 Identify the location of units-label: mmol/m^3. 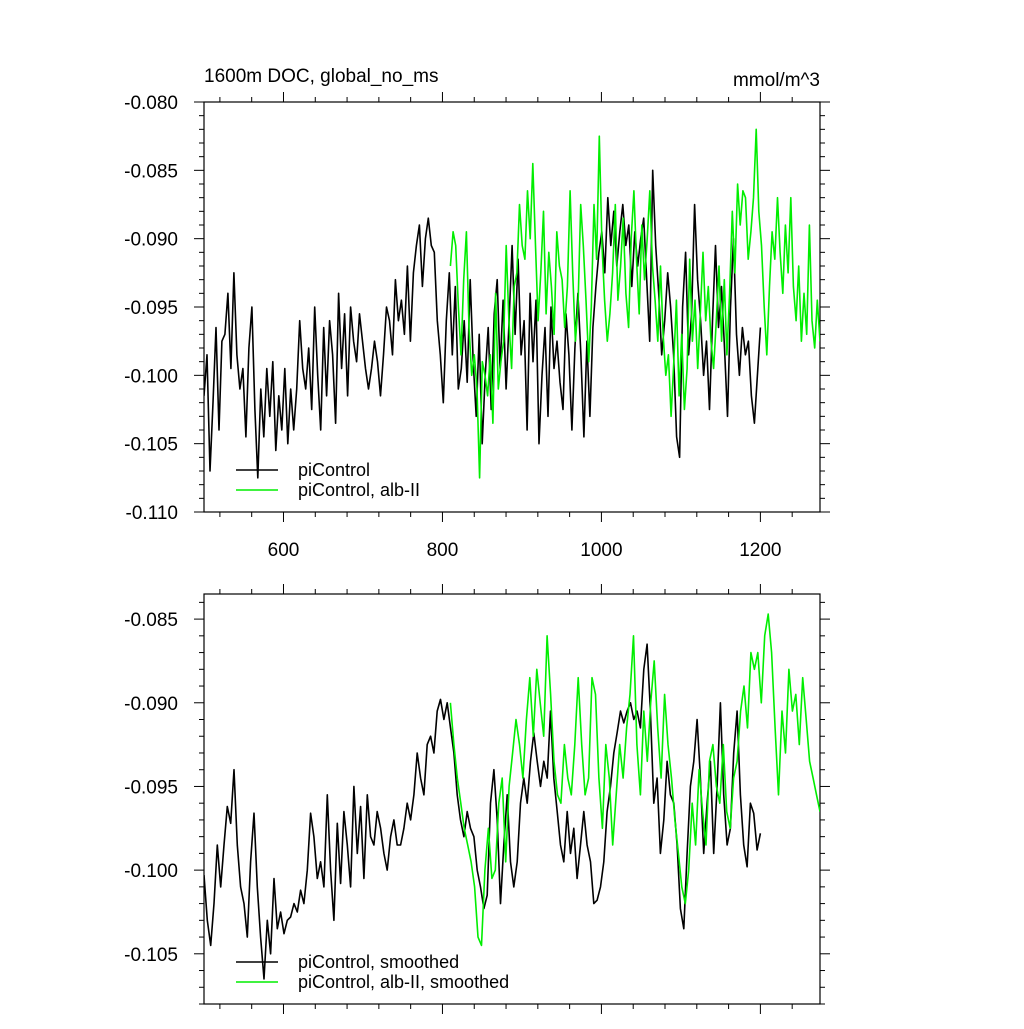
(776, 80).